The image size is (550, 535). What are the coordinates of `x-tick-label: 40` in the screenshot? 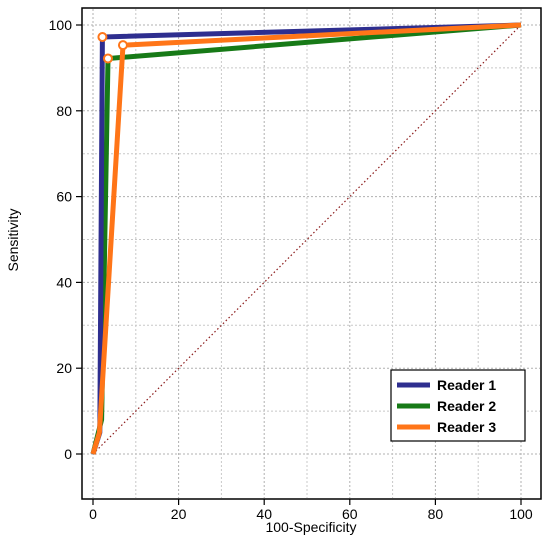 It's located at (264, 514).